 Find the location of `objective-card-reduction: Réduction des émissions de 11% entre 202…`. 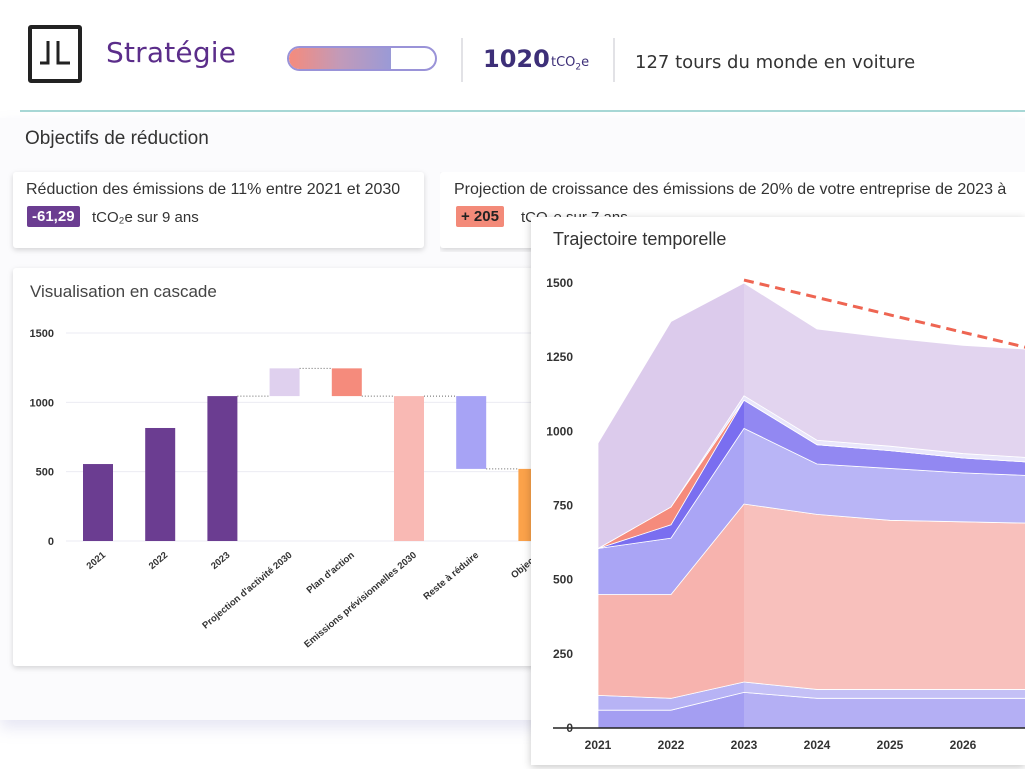

objective-card-reduction: Réduction des émissions de 11% entre 202… is located at coordinates (218, 210).